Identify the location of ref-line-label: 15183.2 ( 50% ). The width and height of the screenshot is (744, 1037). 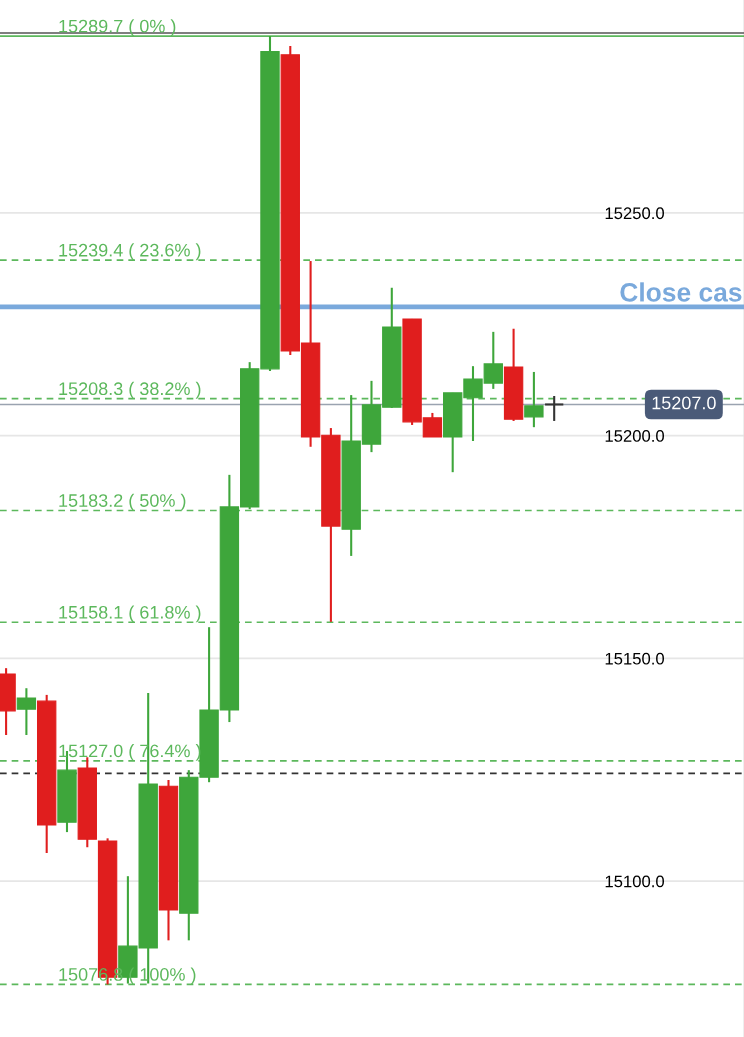
(122, 502).